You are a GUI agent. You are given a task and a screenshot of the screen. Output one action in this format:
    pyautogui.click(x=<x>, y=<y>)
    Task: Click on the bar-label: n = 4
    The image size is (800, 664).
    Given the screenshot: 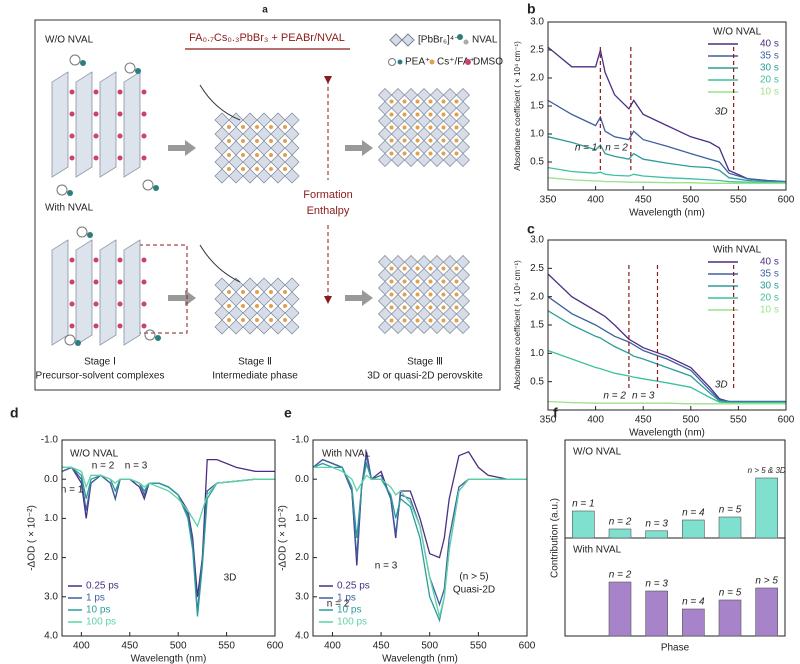 What is the action you would take?
    pyautogui.click(x=693, y=602)
    